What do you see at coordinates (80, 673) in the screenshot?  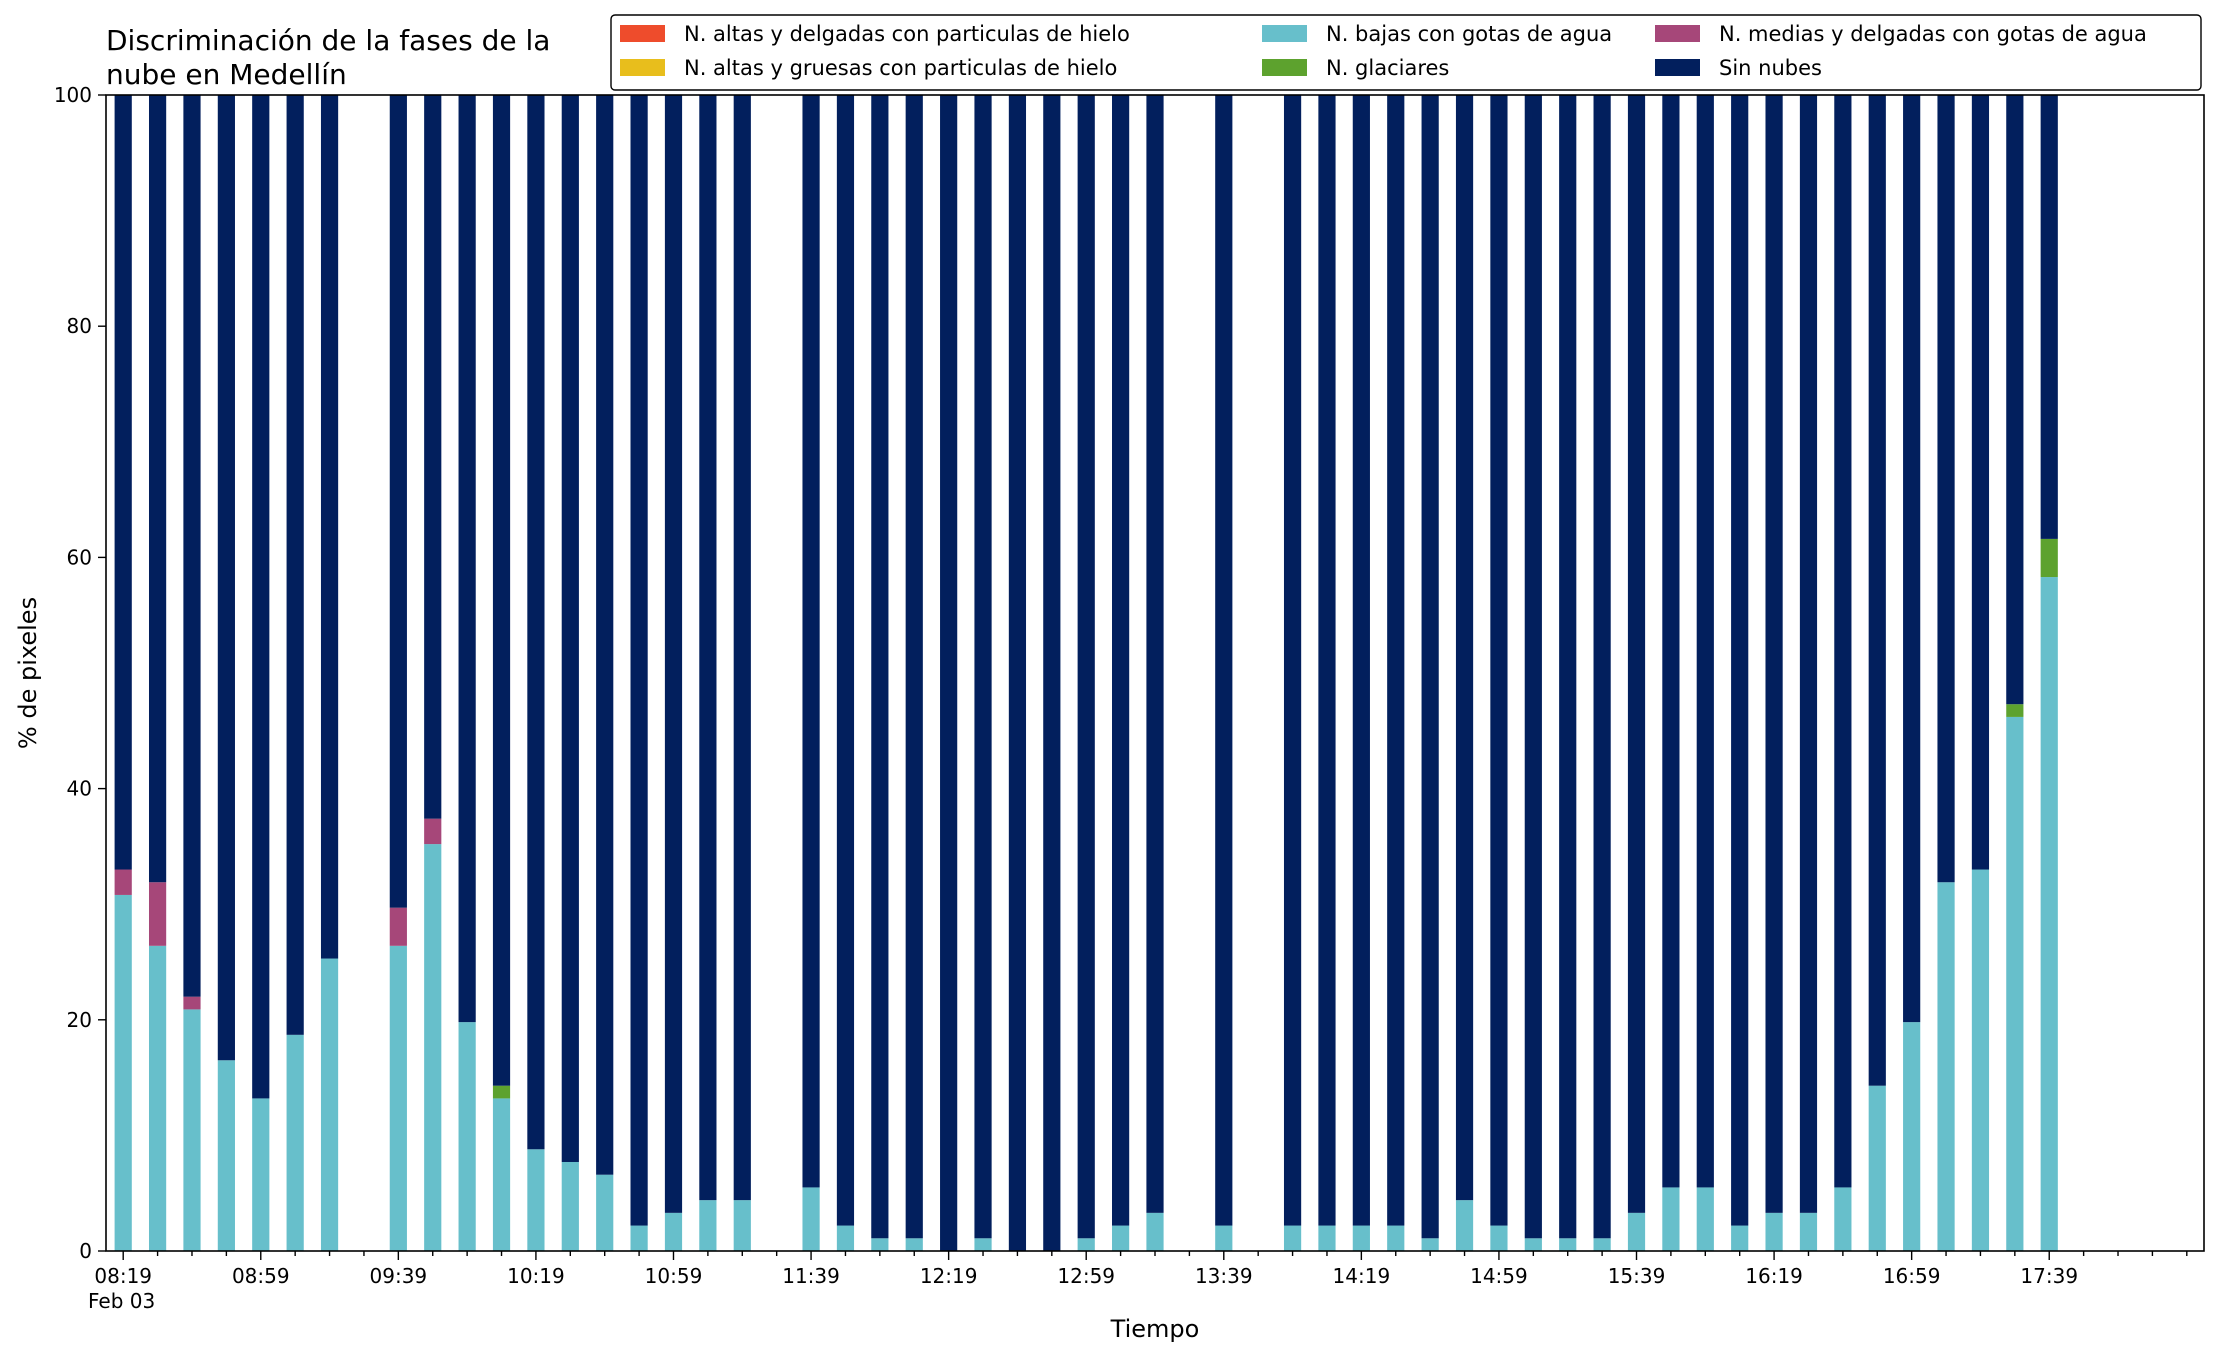 I see `y-axis-ticks: 0 20 40 60 80 100` at bounding box center [80, 673].